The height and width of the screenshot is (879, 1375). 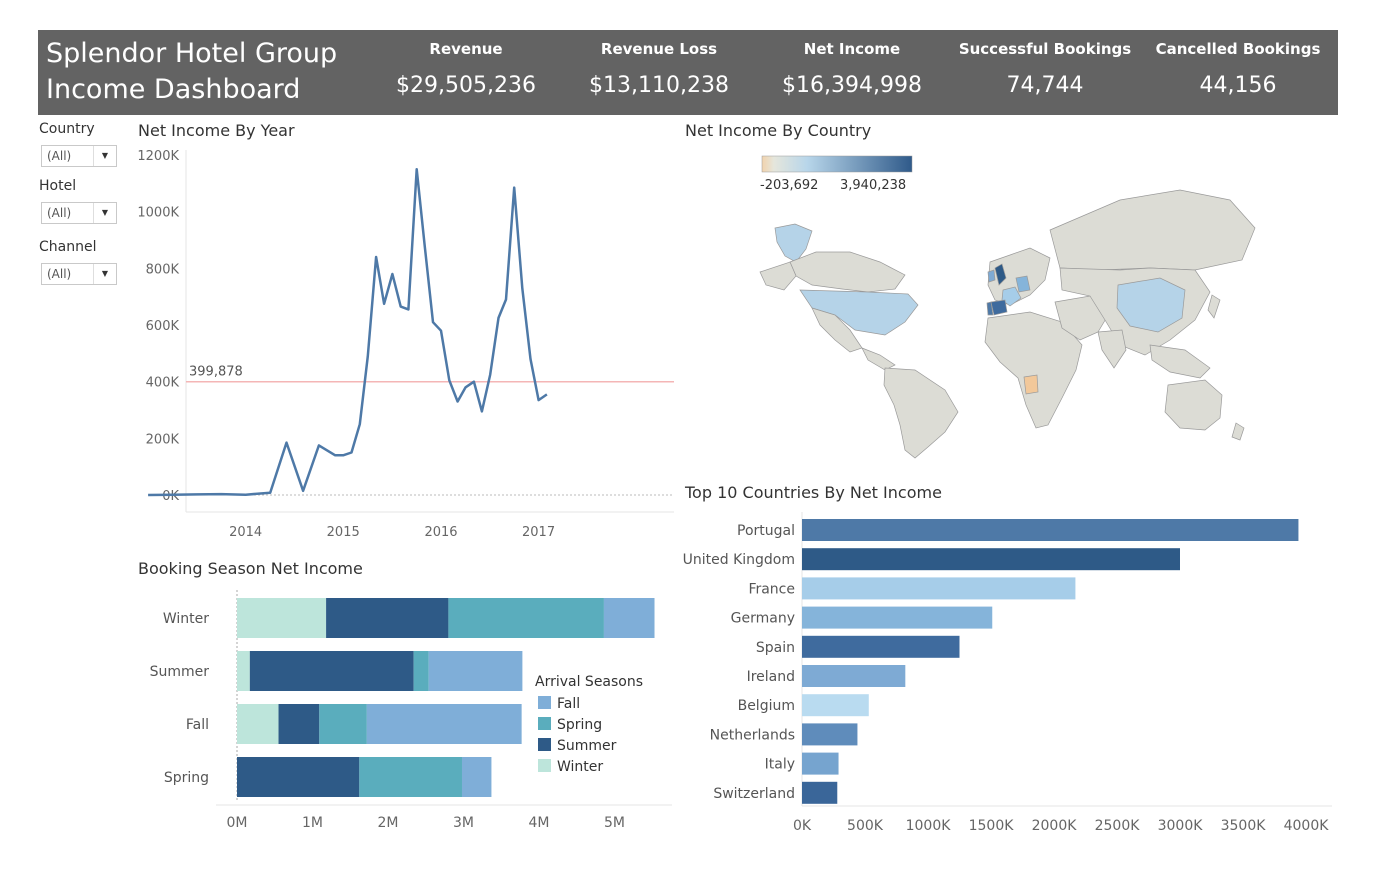 I want to click on country-label: Spain, so click(x=775, y=648).